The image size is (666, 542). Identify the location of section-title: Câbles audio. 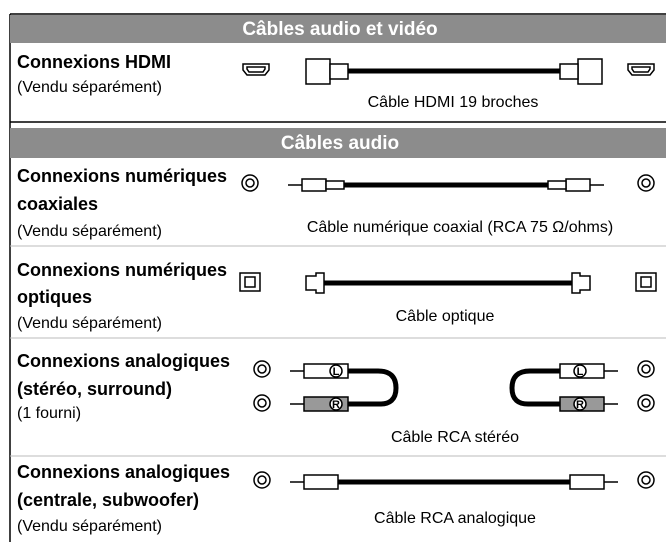
(340, 143).